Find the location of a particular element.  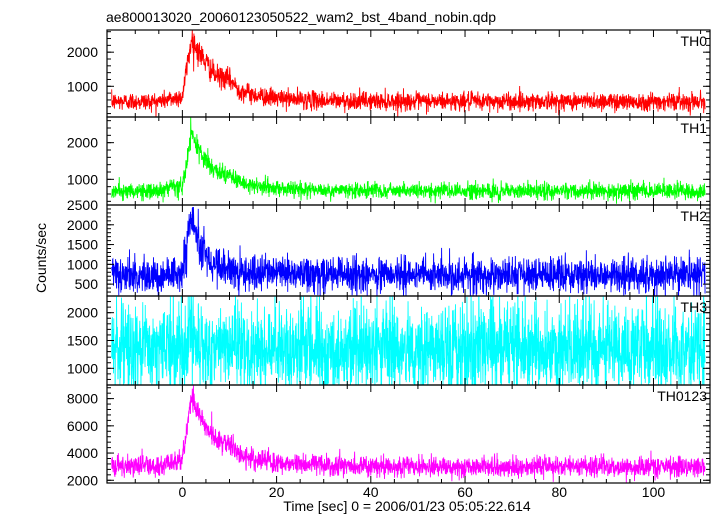

series-th1 is located at coordinates (408, 160).